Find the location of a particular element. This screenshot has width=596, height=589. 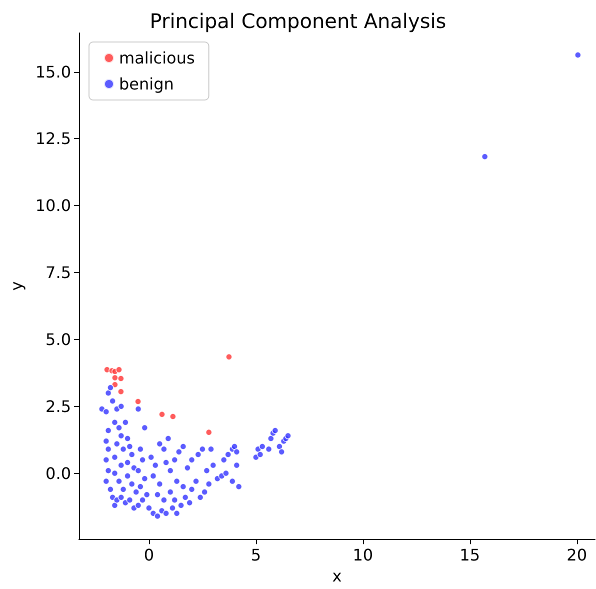

y-tick-label: 7.5 is located at coordinates (58, 272).